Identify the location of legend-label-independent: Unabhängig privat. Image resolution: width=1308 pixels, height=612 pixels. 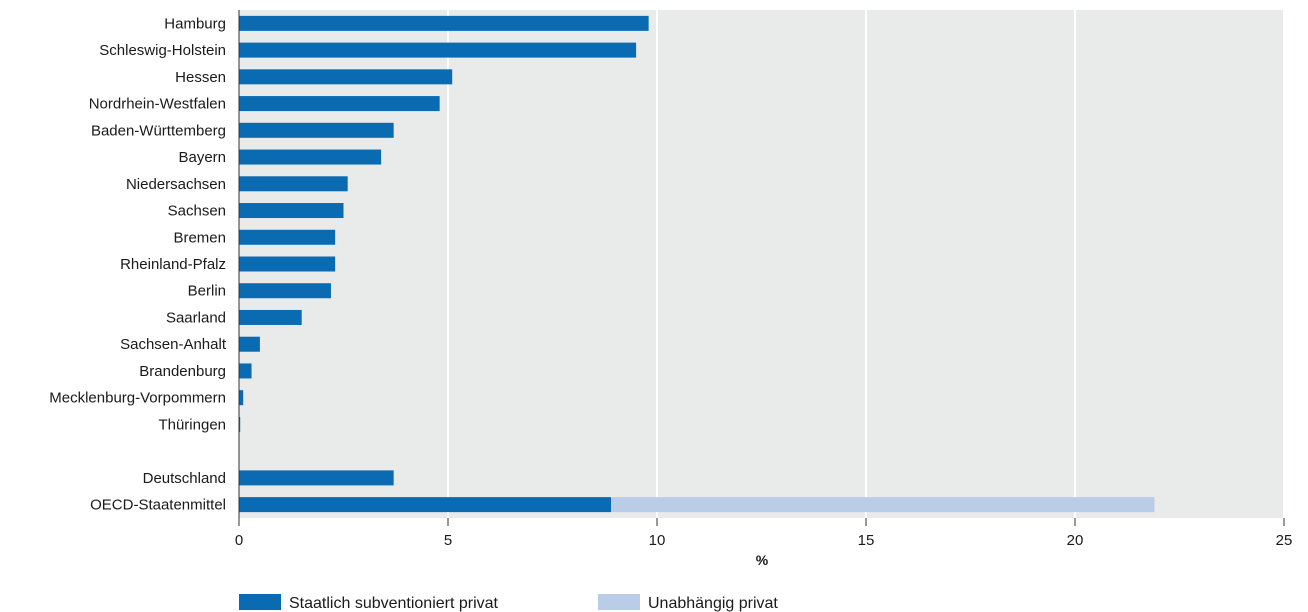
(713, 603).